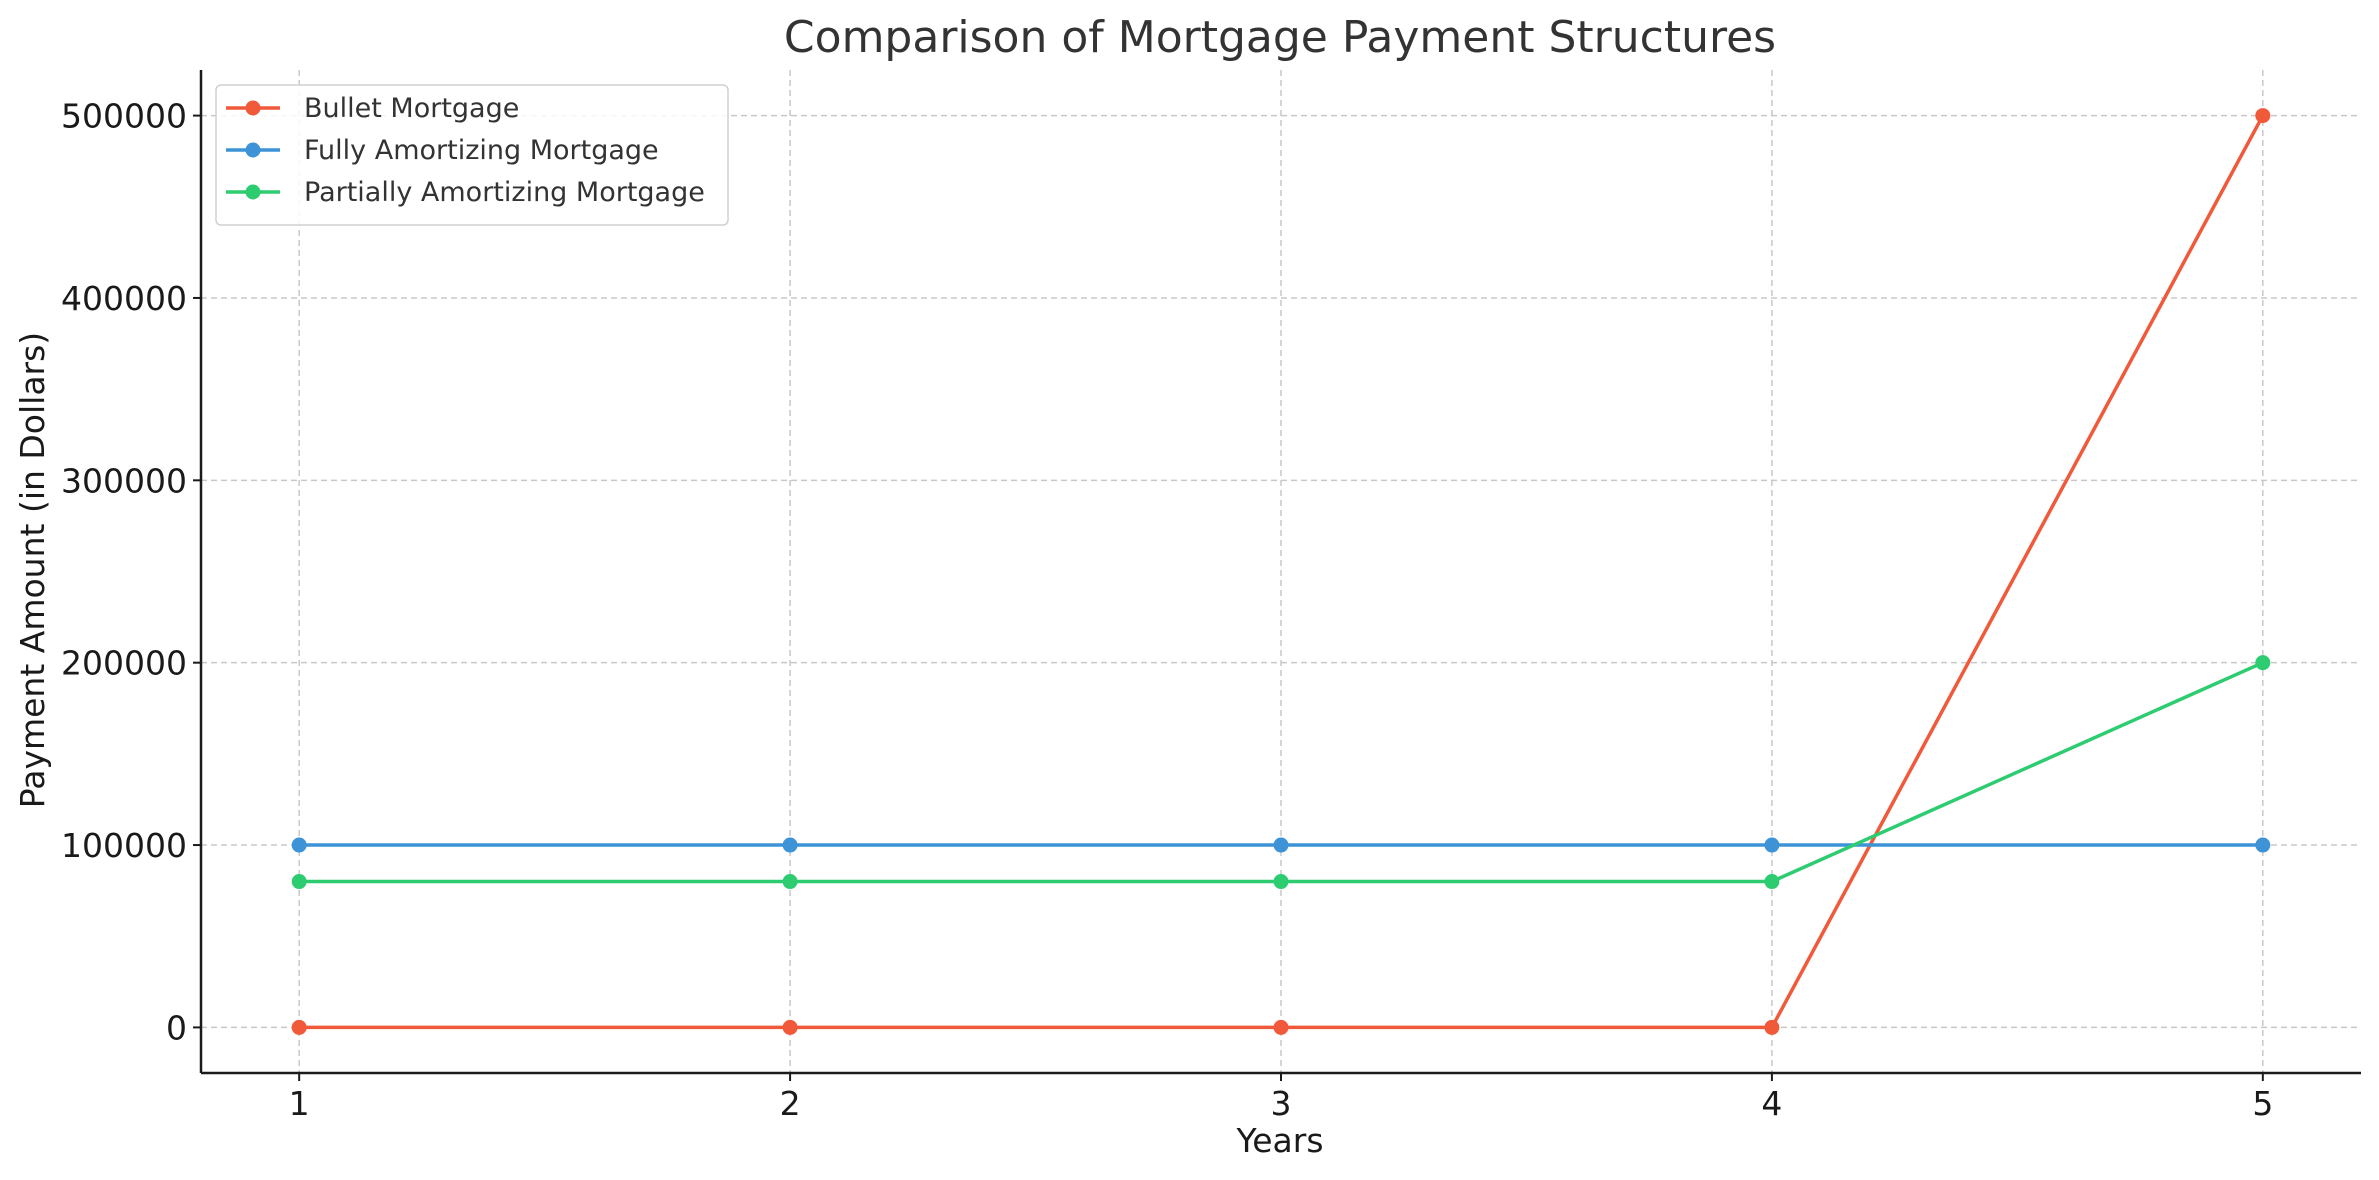  What do you see at coordinates (124, 845) in the screenshot?
I see `y-tick-label: 100000` at bounding box center [124, 845].